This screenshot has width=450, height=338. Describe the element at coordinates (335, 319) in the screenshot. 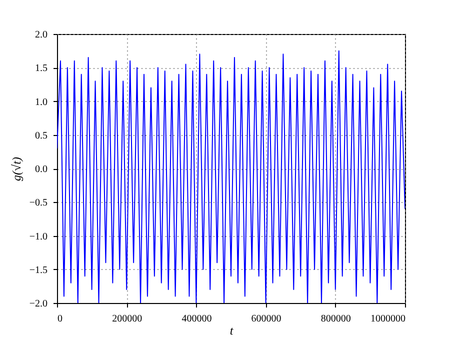

I see `x-tick-label: 800000` at that location.